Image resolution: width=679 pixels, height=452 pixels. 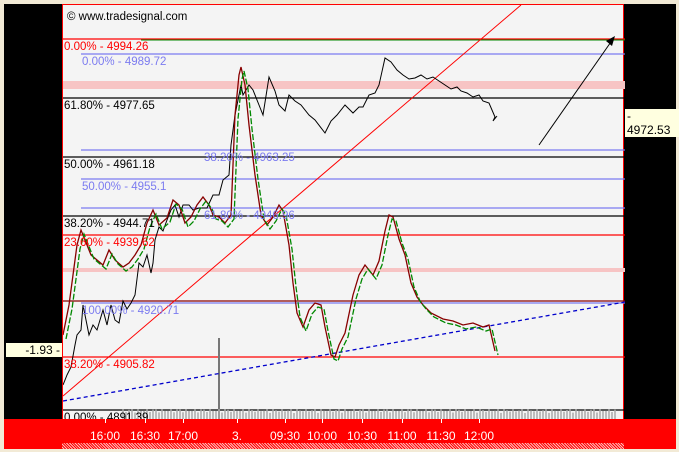 What do you see at coordinates (131, 311) in the screenshot?
I see `fib-level-label: 100.00% - 4920.71` at bounding box center [131, 311].